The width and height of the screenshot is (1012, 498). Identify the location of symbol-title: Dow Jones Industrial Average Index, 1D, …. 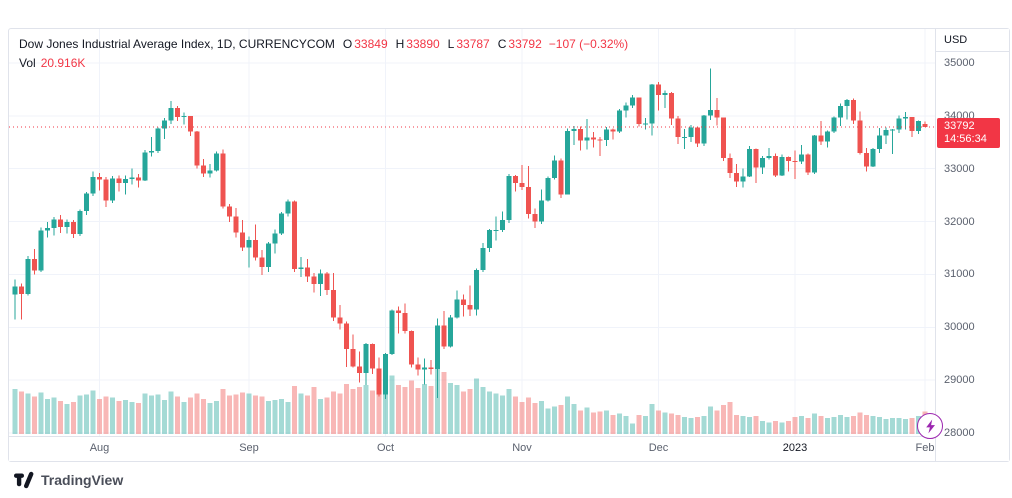
(177, 43).